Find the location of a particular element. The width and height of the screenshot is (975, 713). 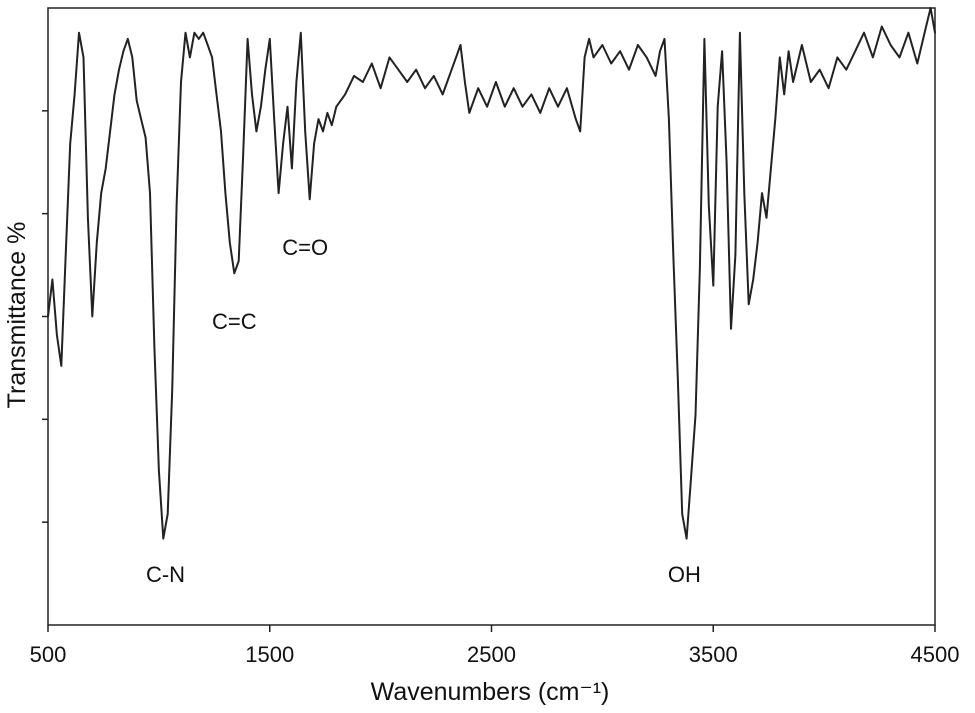

x-tick-label: 500 is located at coordinates (48, 654).